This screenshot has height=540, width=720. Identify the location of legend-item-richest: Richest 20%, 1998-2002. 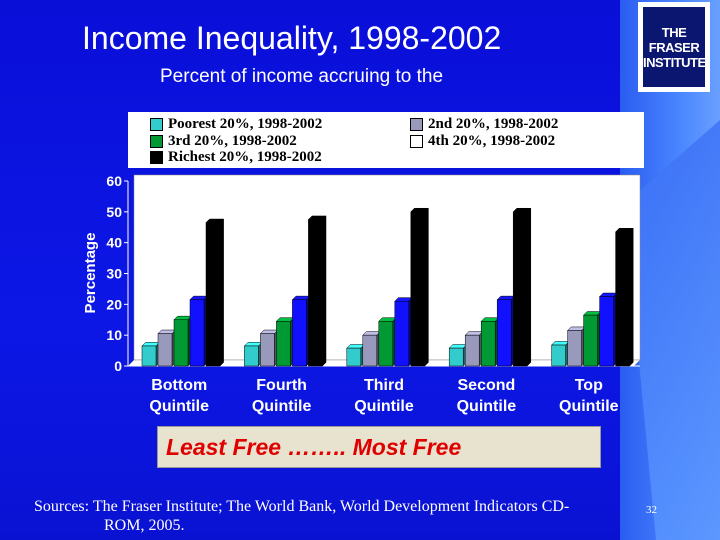
(236, 157).